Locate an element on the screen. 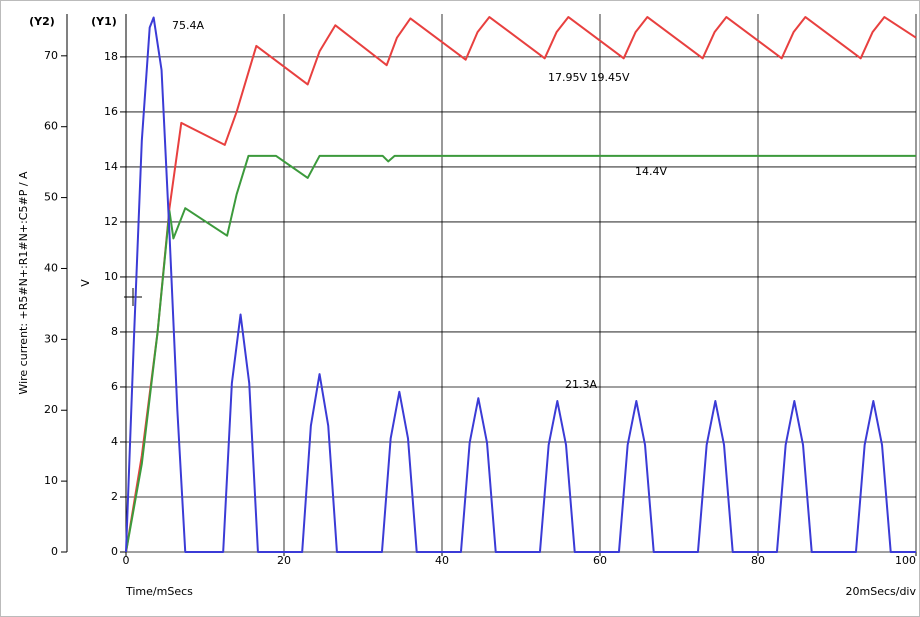 This screenshot has width=920, height=617. x-axis-label: Time/mSecs is located at coordinates (159, 591).